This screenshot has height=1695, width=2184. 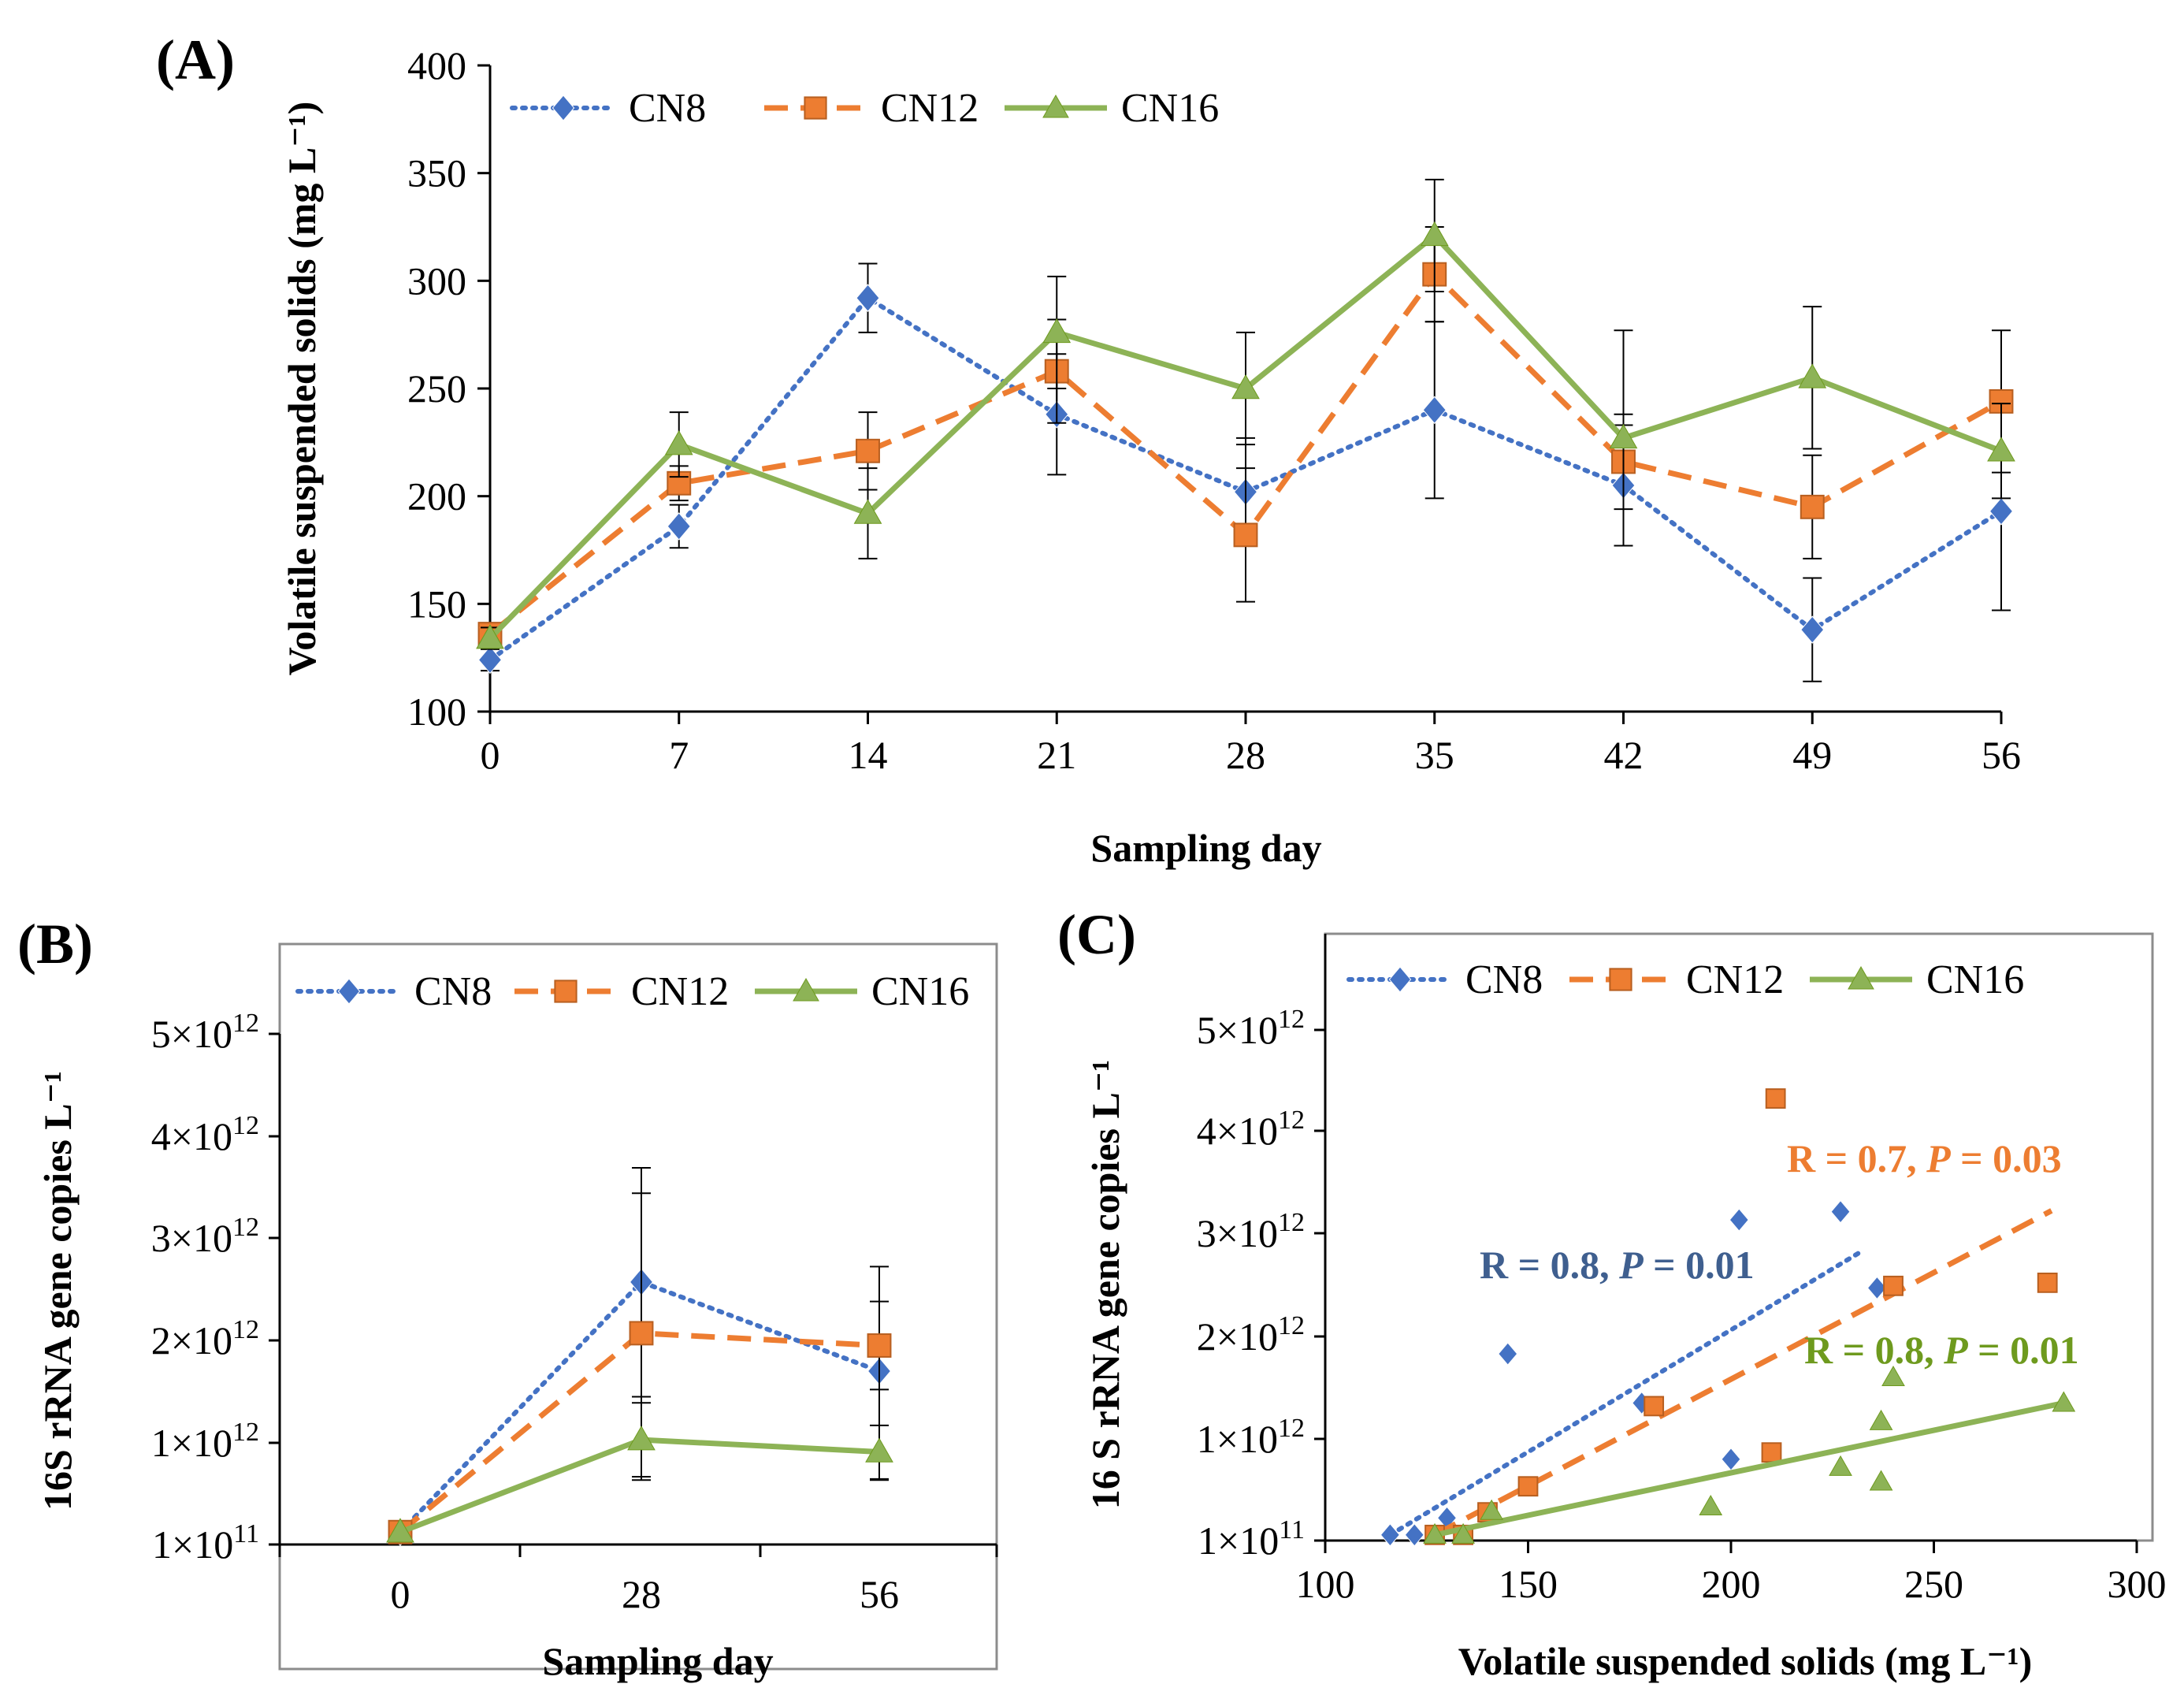 I want to click on annotation-value: = 0.01, so click(x=2023, y=1350).